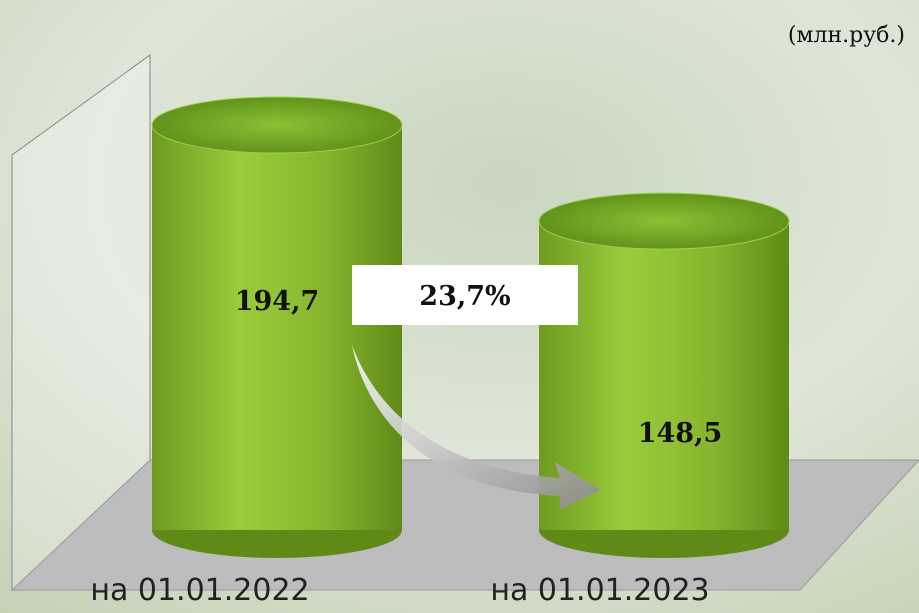  I want to click on annotation: 23,7%, so click(464, 296).